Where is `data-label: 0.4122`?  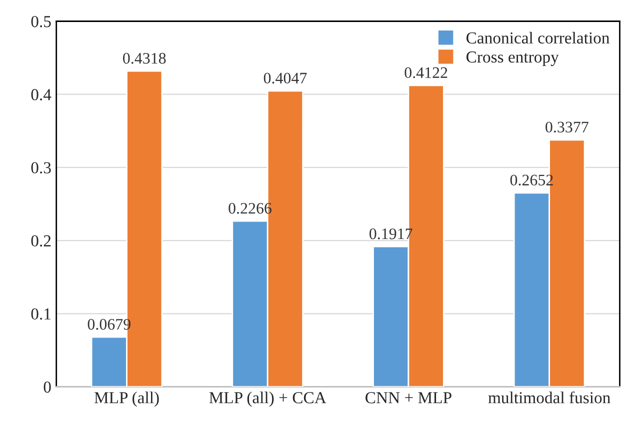 data-label: 0.4122 is located at coordinates (426, 72).